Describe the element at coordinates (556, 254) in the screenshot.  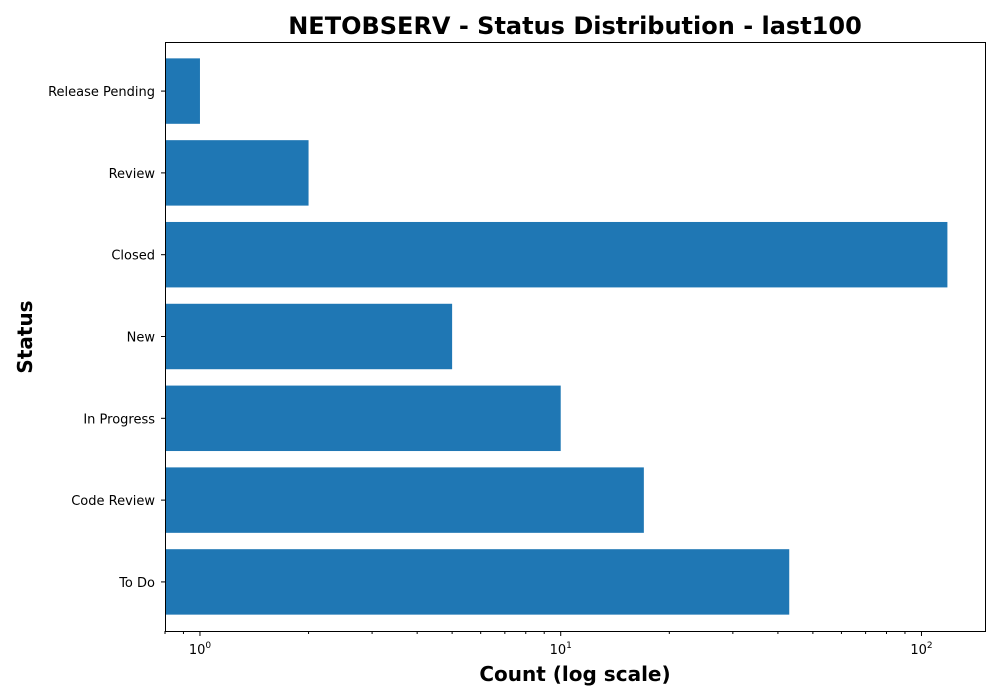
I see `bar-closed` at that location.